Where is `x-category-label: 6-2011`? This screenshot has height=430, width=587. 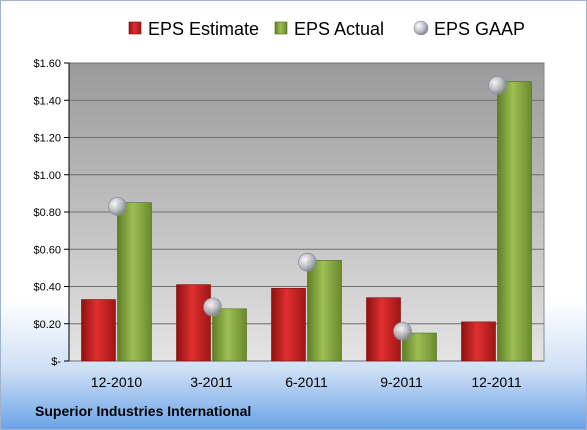
x-category-label: 6-2011 is located at coordinates (306, 382).